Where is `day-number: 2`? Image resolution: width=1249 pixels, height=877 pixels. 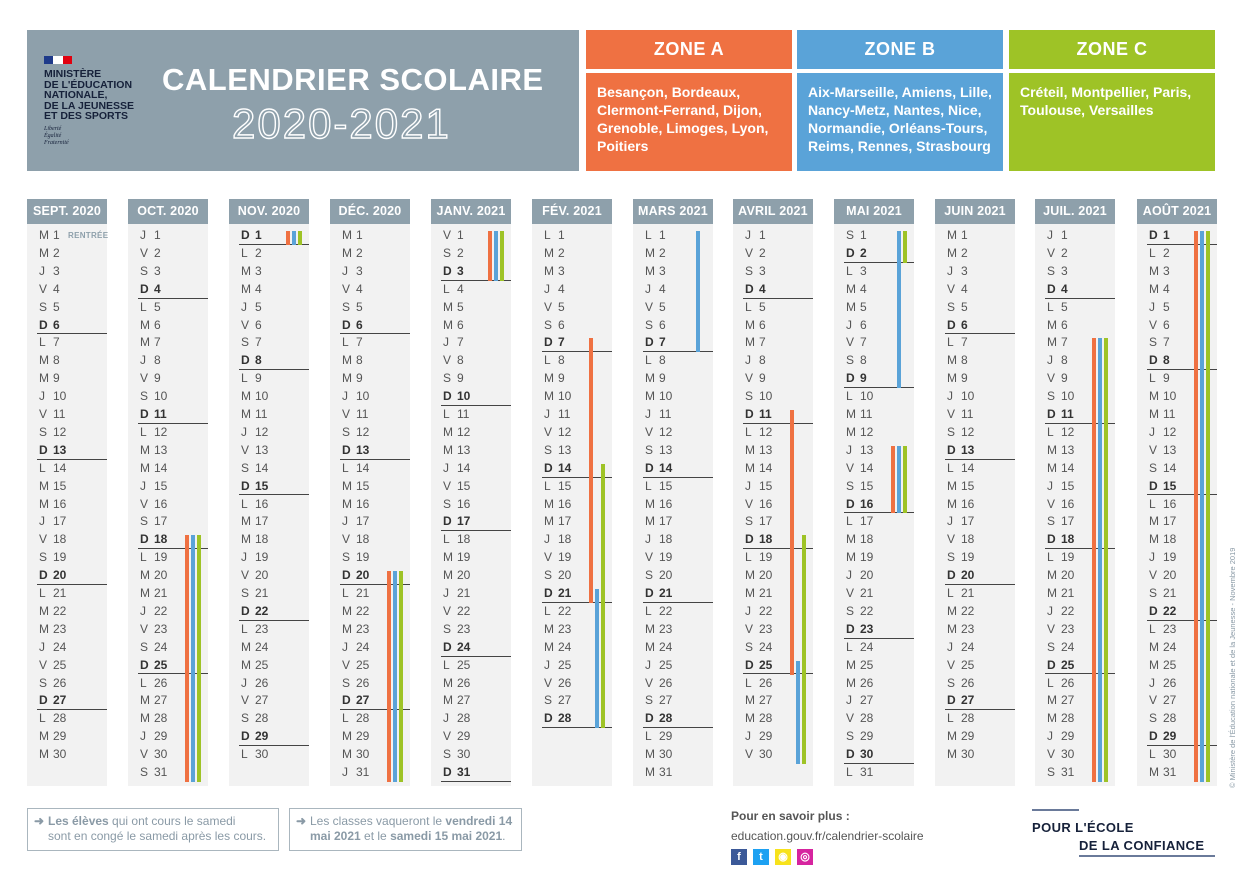
day-number: 2 is located at coordinates (863, 252).